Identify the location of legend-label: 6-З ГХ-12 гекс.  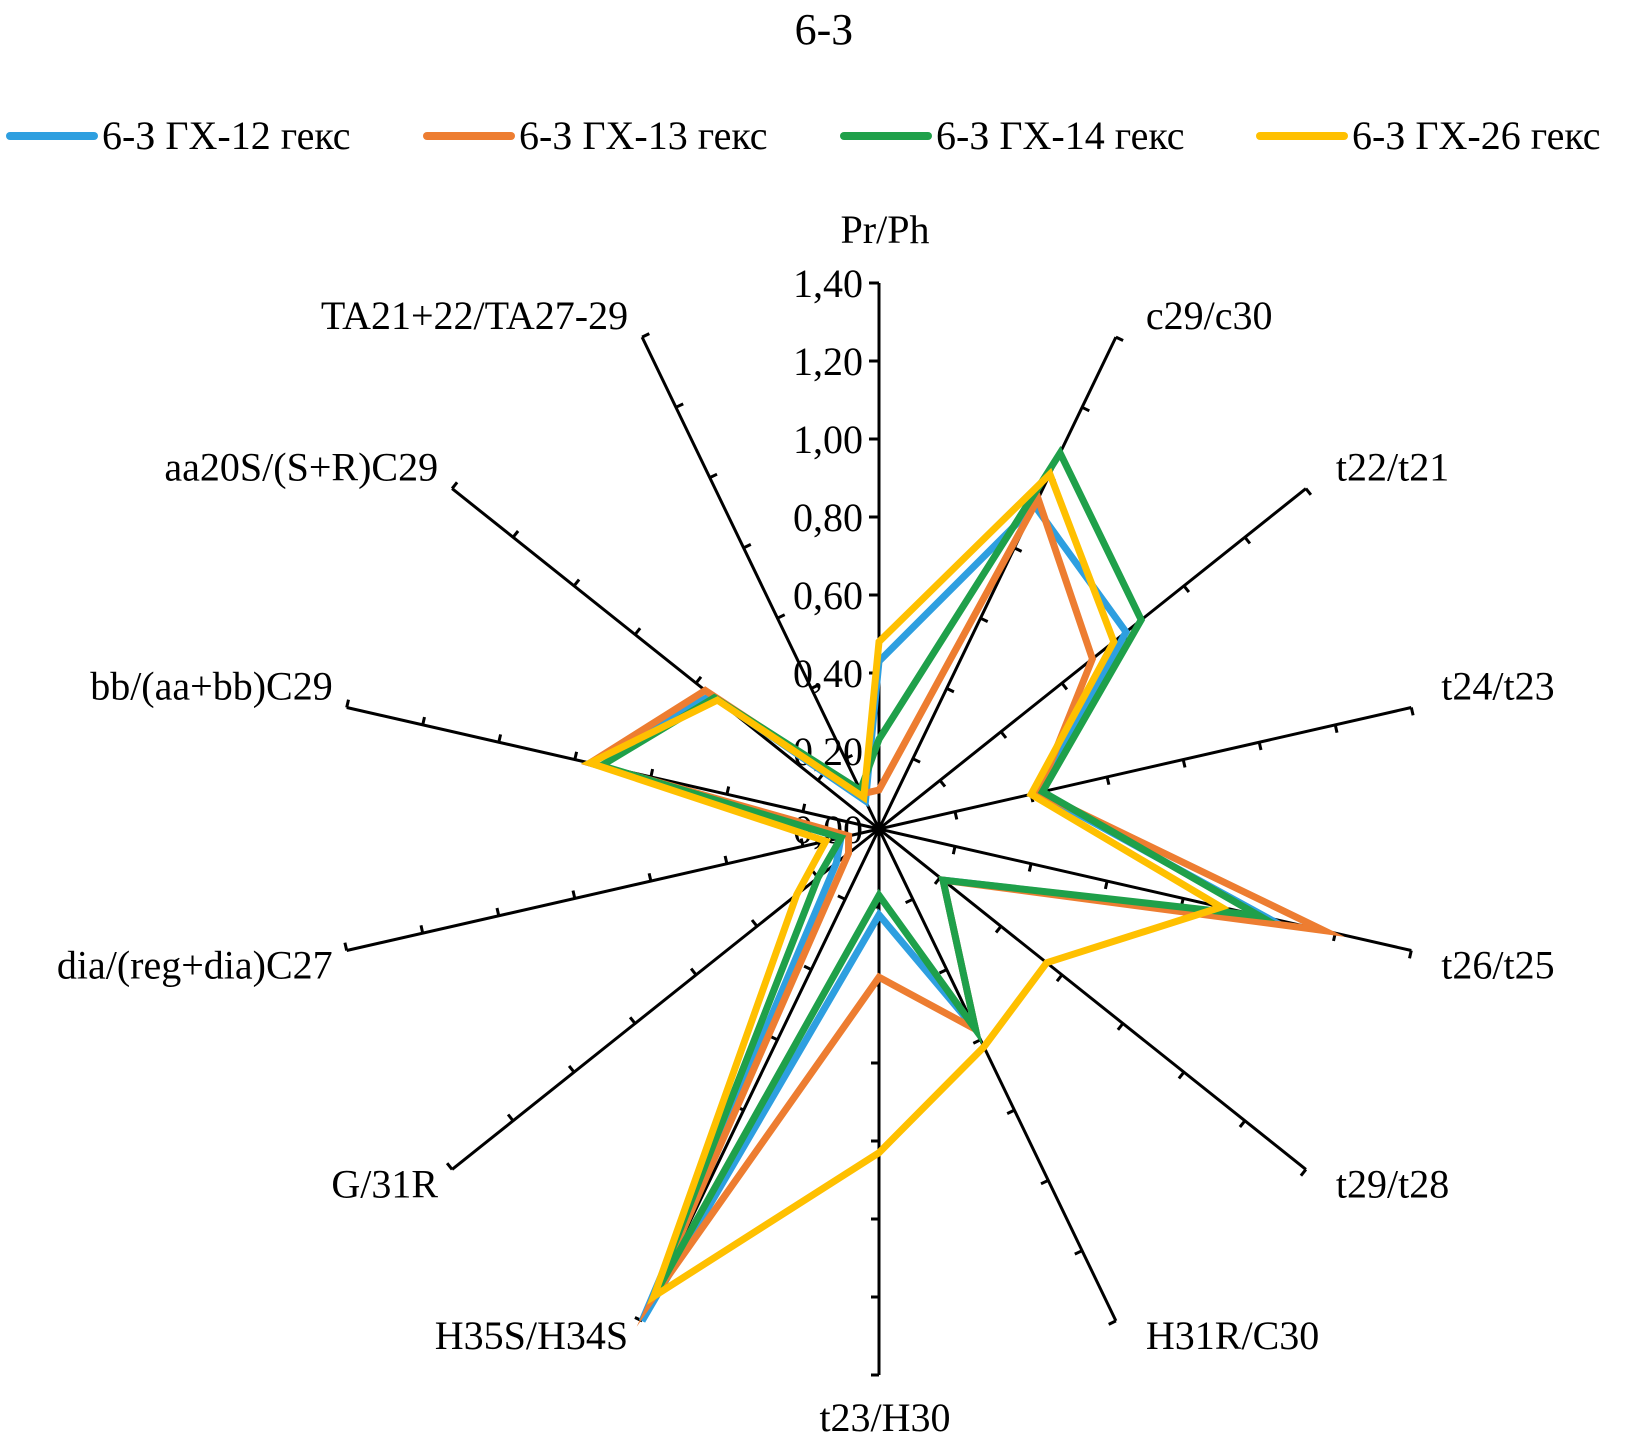
(226, 135).